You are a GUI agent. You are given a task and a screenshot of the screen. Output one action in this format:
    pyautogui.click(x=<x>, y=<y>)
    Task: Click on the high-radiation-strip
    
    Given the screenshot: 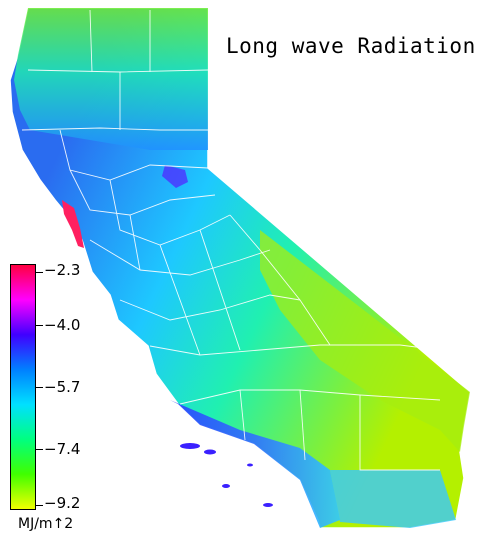 What is the action you would take?
    pyautogui.click(x=73, y=224)
    